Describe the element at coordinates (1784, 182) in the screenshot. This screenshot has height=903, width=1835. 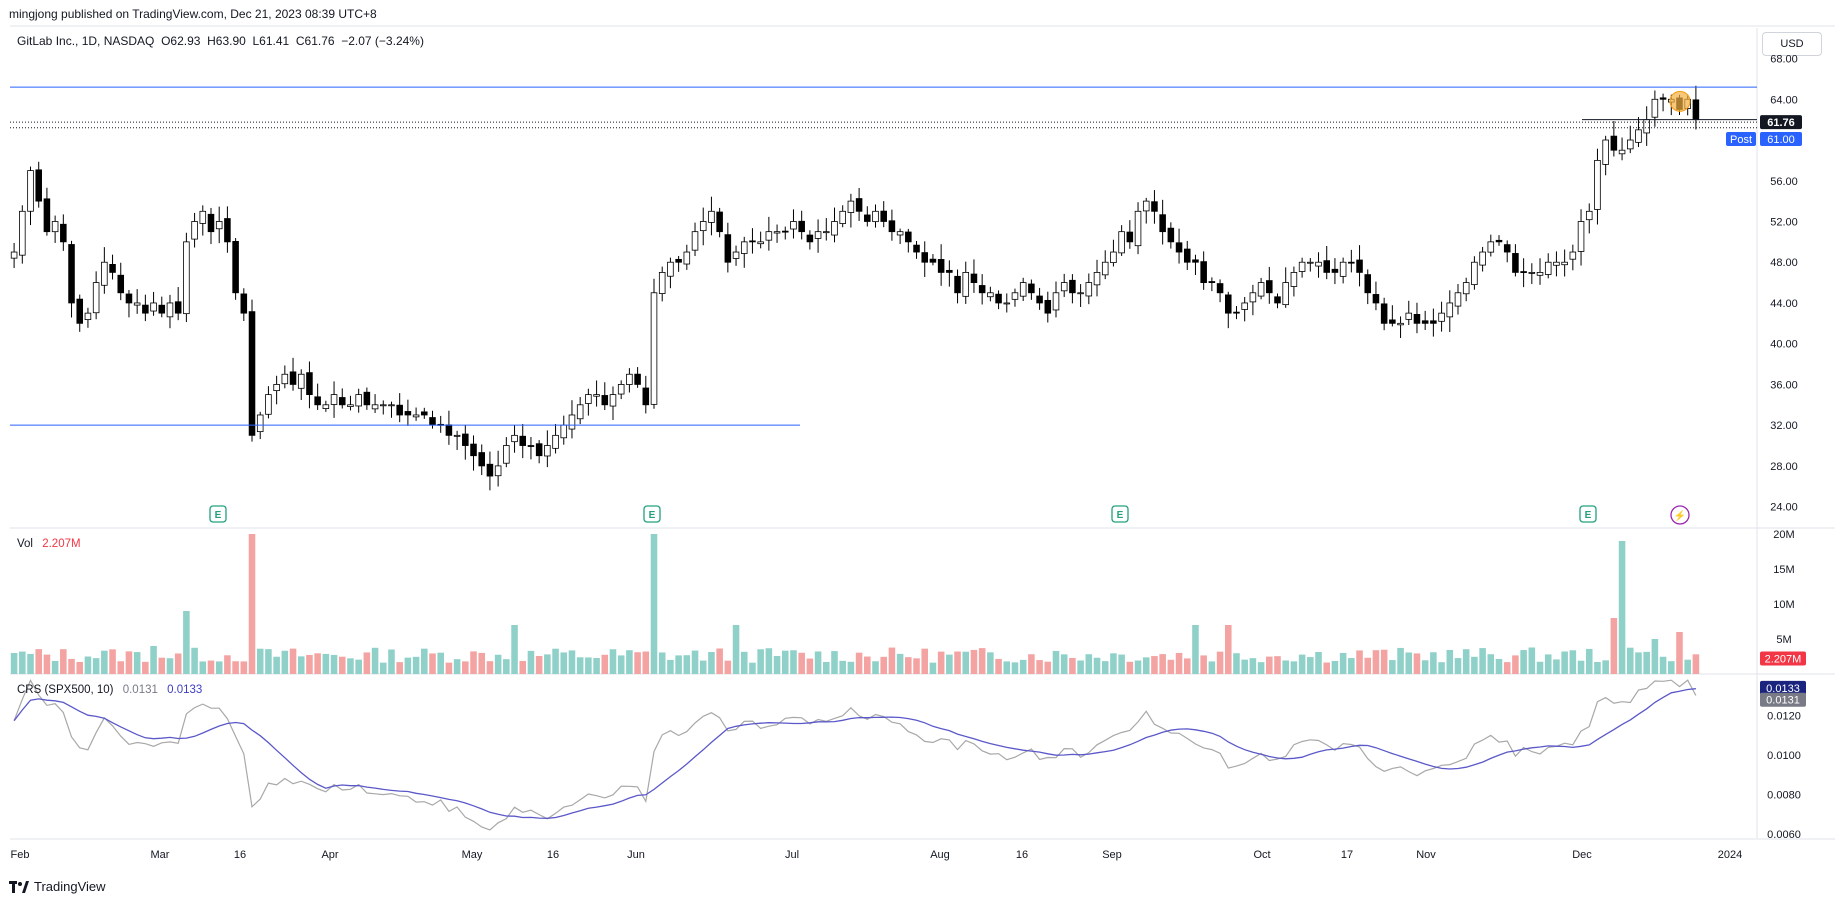
I see `price-axis-tick: 56.00` at that location.